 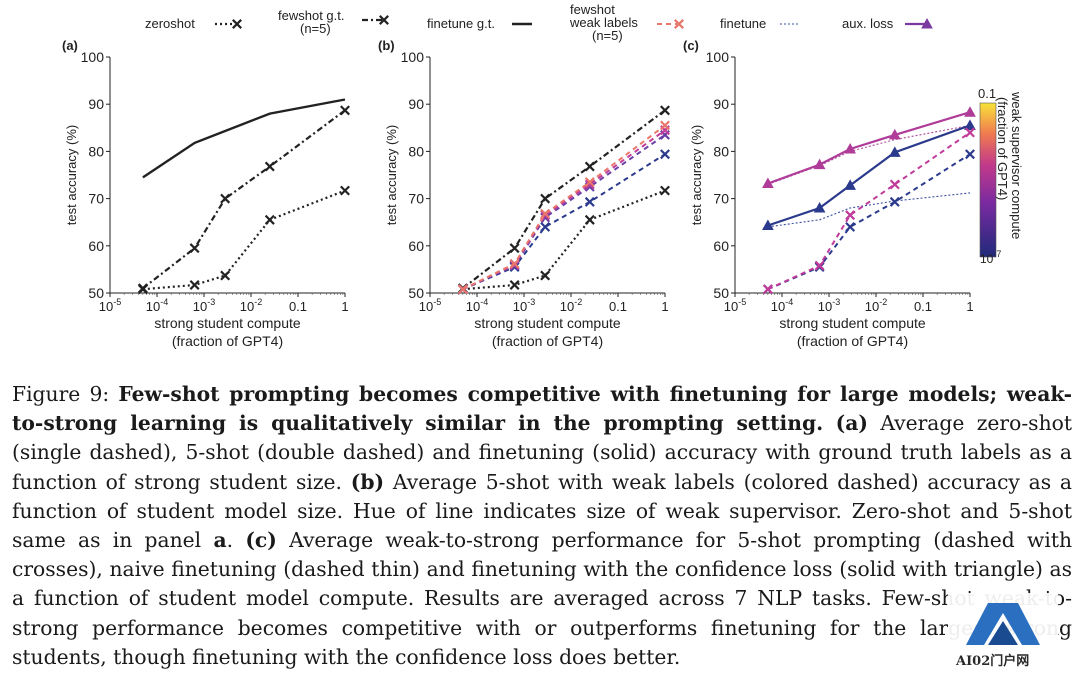 What do you see at coordinates (70, 45) in the screenshot?
I see `panel-label: (a)` at bounding box center [70, 45].